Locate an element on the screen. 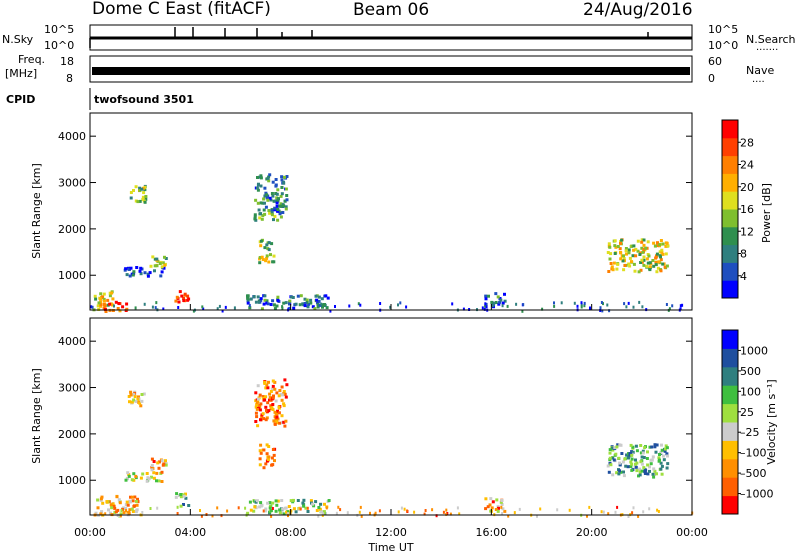 This screenshot has height=558, width=800. nsky-tick-bottom: 10^0 is located at coordinates (59, 45).